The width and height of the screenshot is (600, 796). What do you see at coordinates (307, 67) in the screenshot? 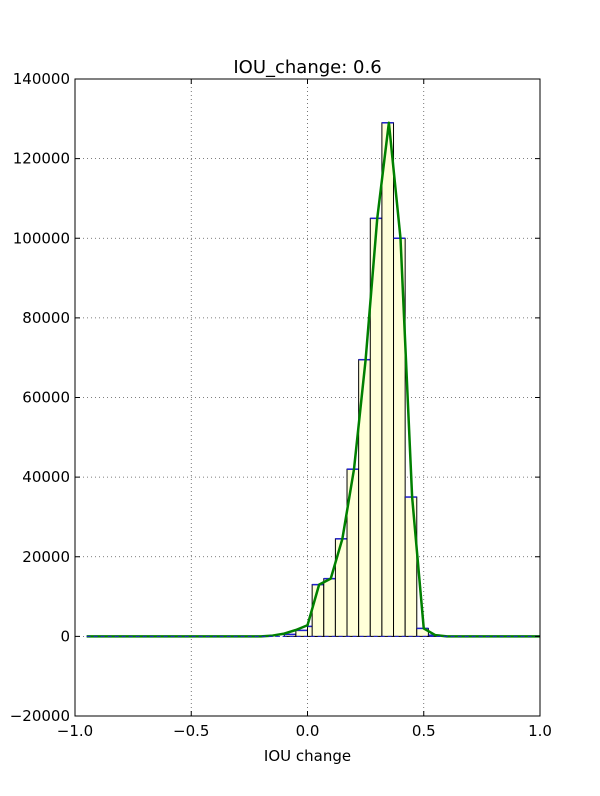
I see `chart-title: IOU_change: 0.6` at bounding box center [307, 67].